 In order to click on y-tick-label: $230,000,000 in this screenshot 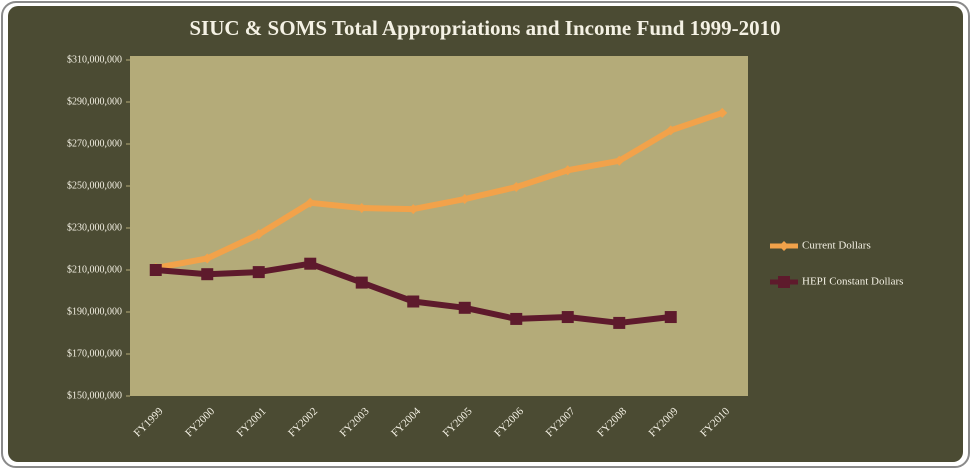, I will do `click(94, 227)`.